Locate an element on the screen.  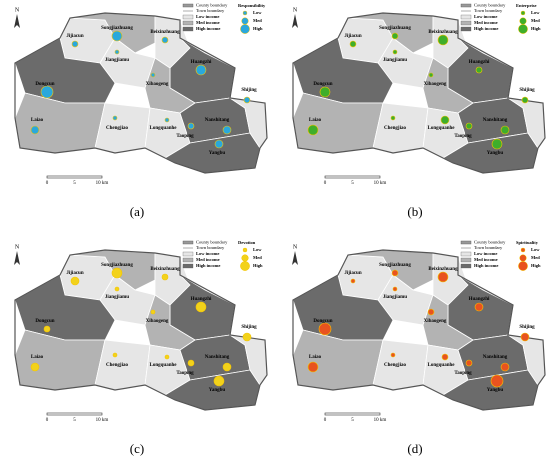
legend-title: Responsibility is located at coordinates (252, 5).